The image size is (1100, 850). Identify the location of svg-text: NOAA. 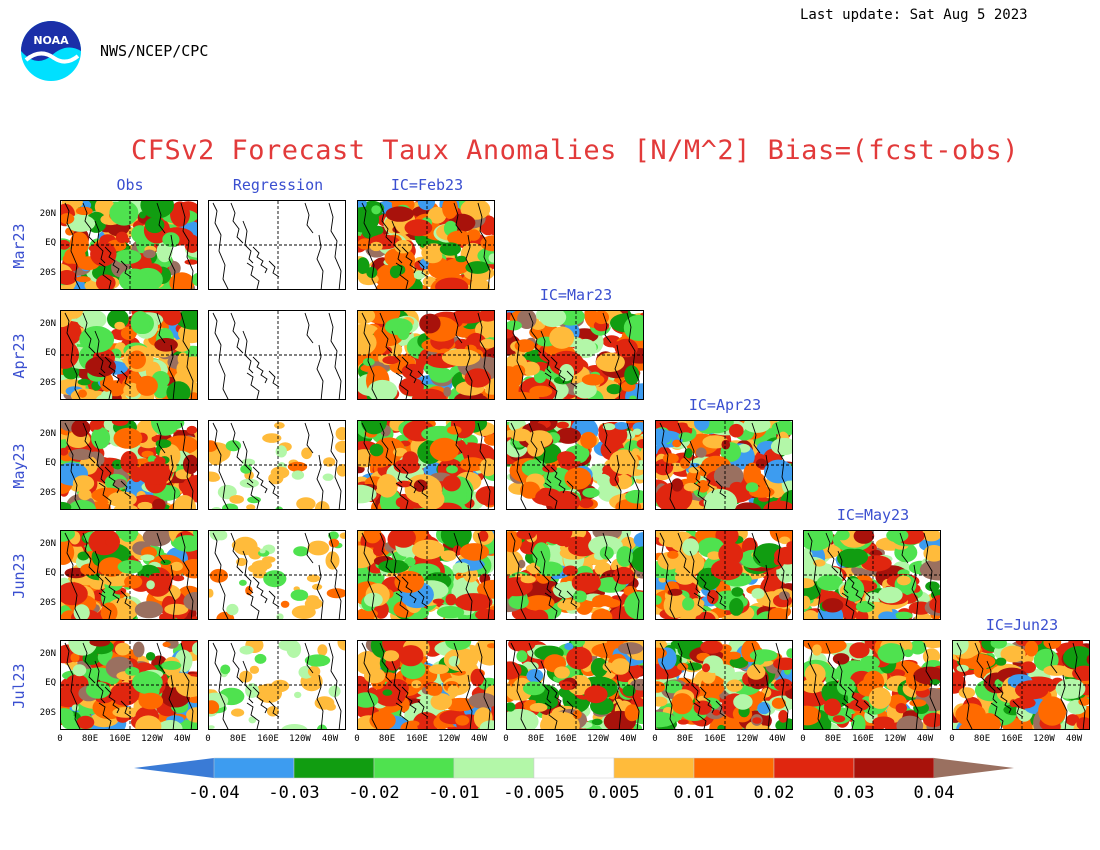
(51, 40).